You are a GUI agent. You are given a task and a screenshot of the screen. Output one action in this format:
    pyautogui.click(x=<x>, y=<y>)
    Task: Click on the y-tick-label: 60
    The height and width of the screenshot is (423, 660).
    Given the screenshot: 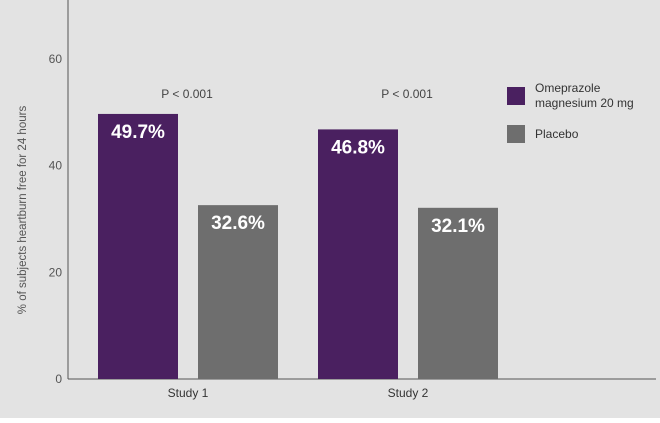 What is the action you would take?
    pyautogui.click(x=56, y=59)
    